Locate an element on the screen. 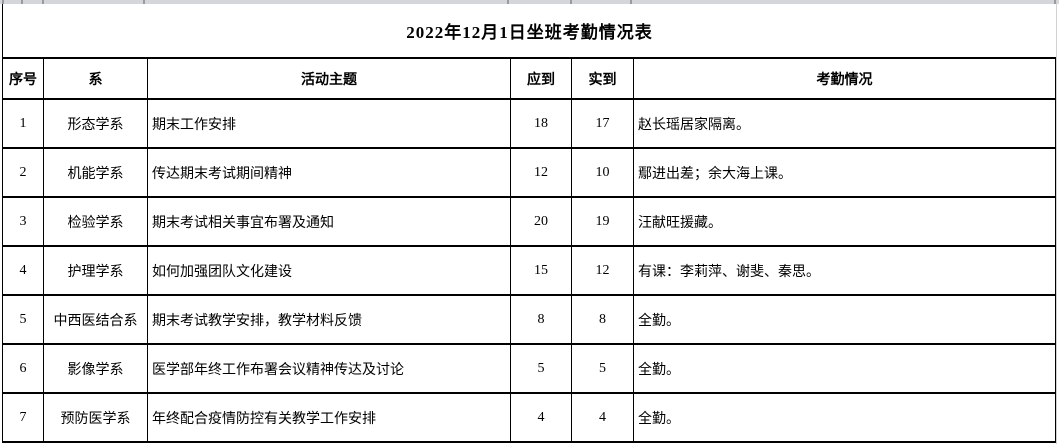 Image resolution: width=1059 pixels, height=444 pixels. cell-dept: 检验学系 is located at coordinates (95, 221).